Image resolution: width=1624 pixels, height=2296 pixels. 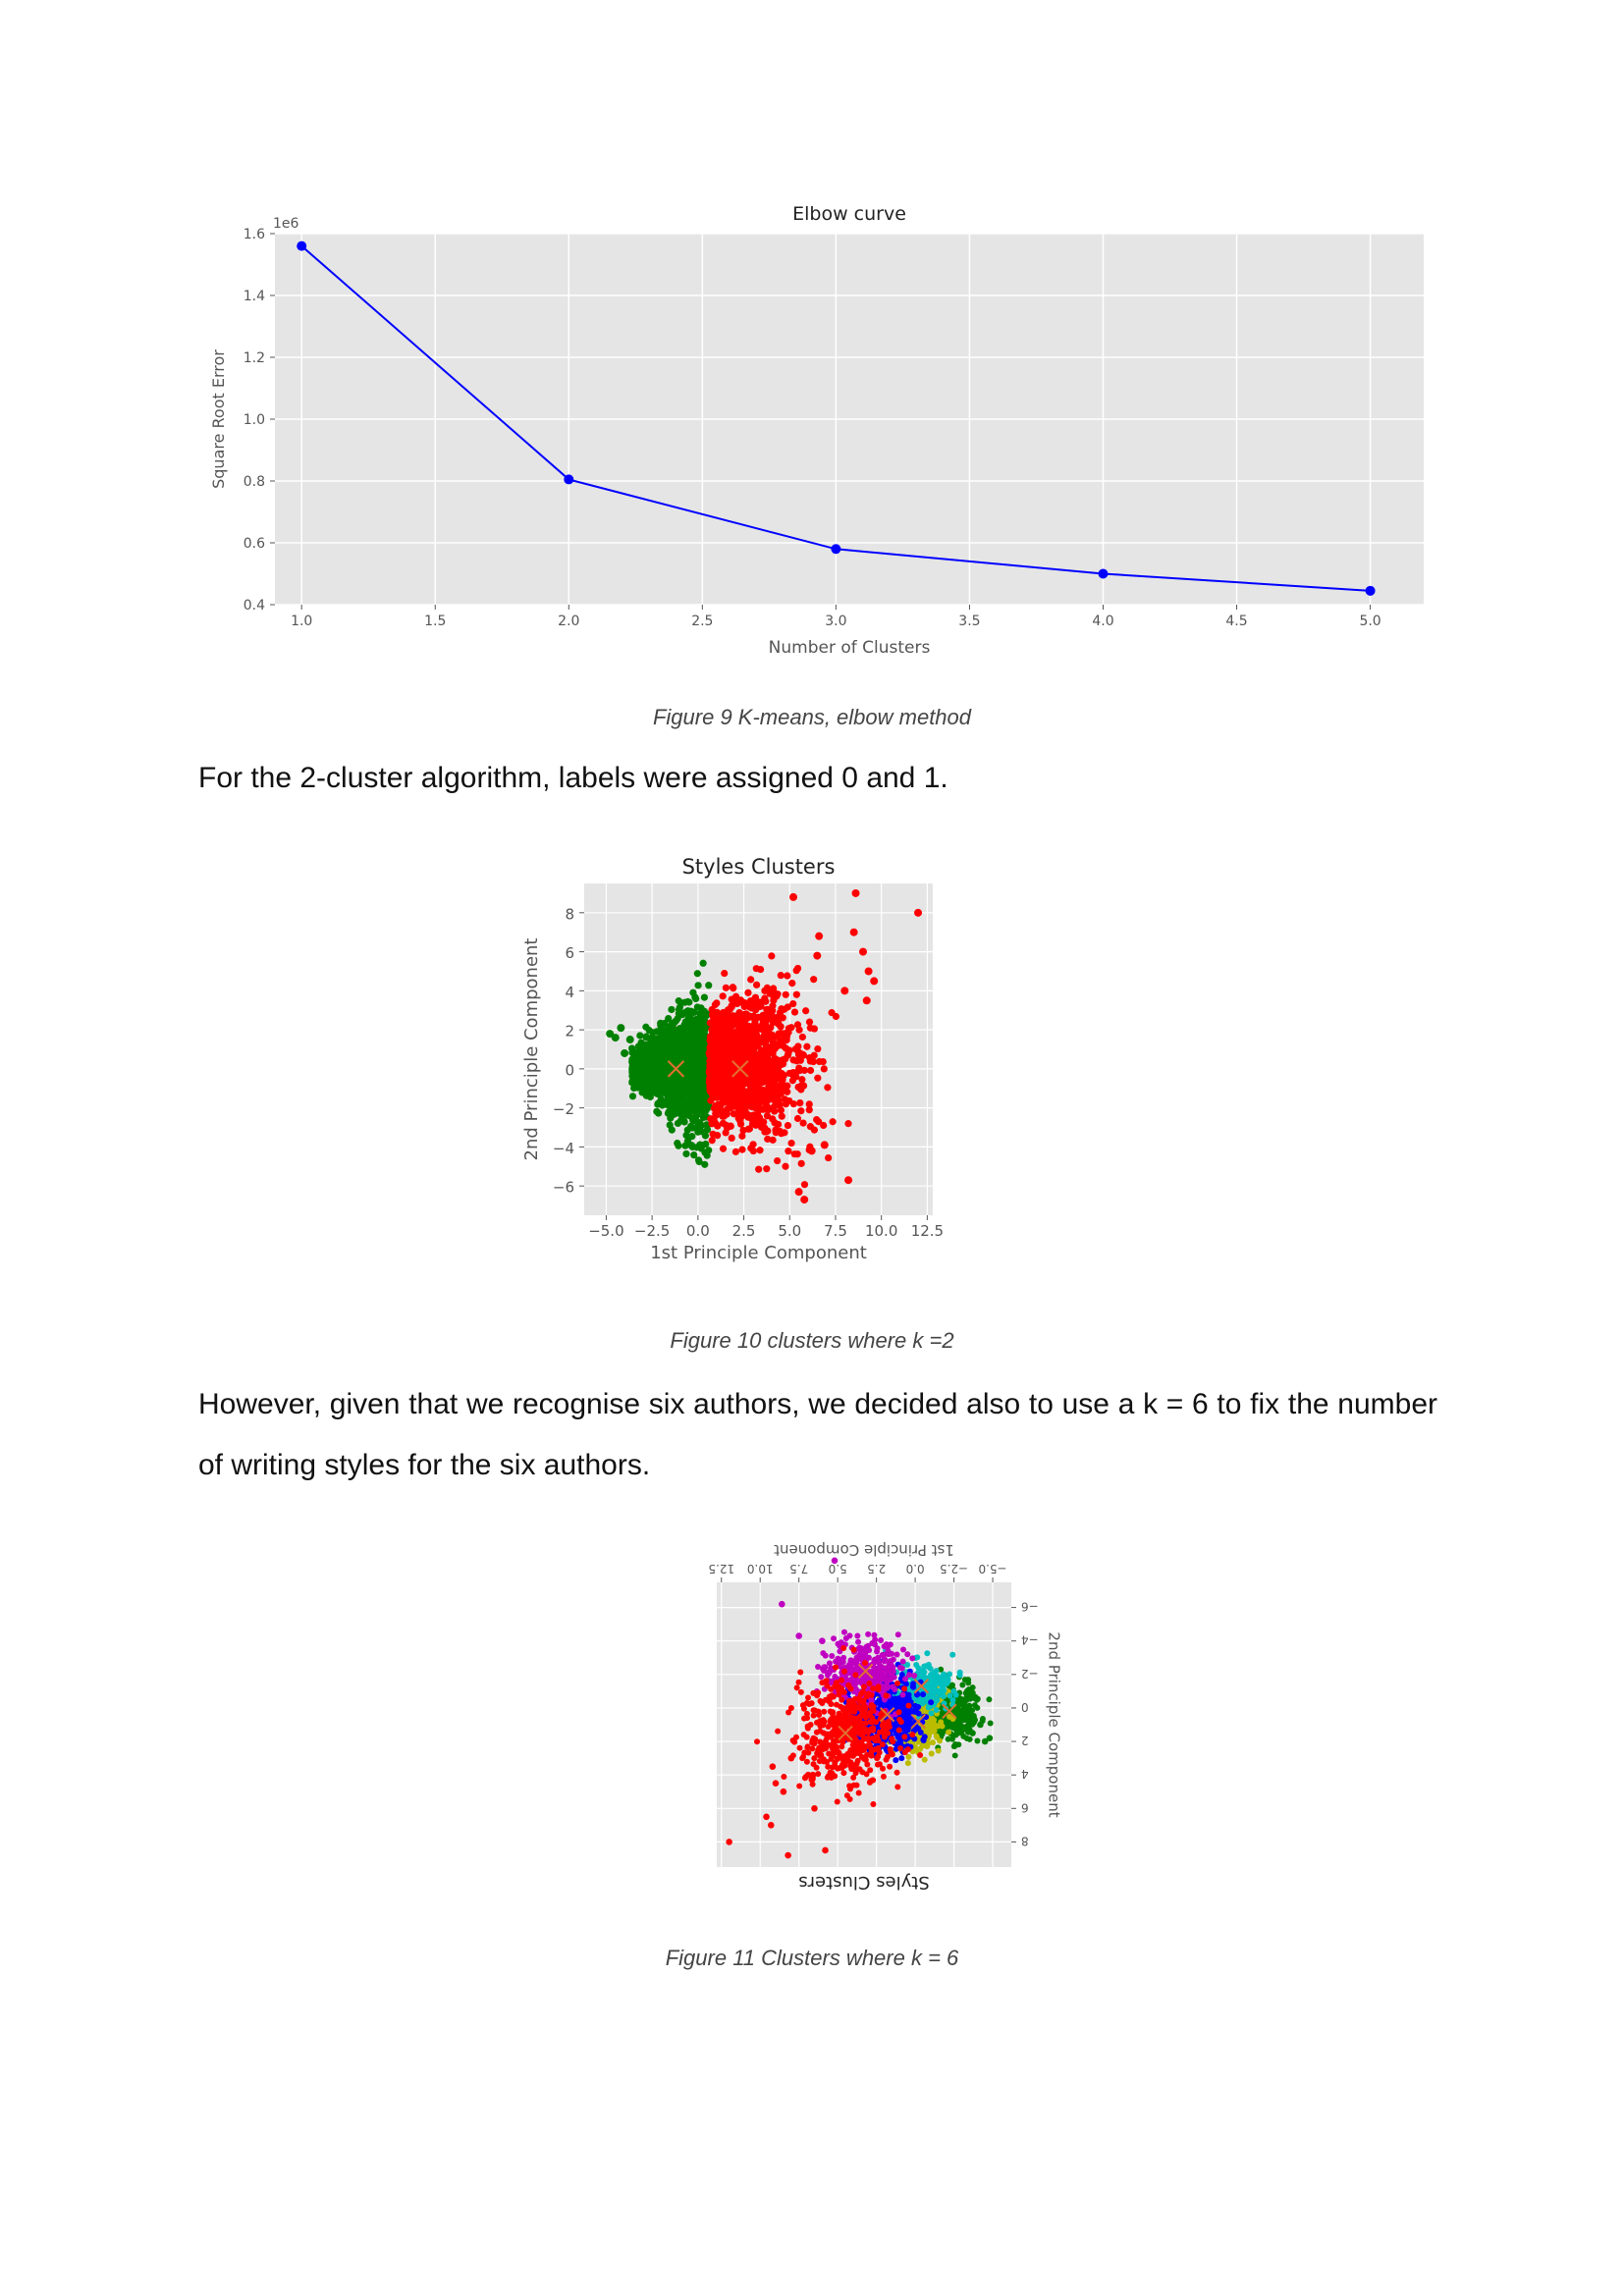 I want to click on scatter-points, so click(x=764, y=1046).